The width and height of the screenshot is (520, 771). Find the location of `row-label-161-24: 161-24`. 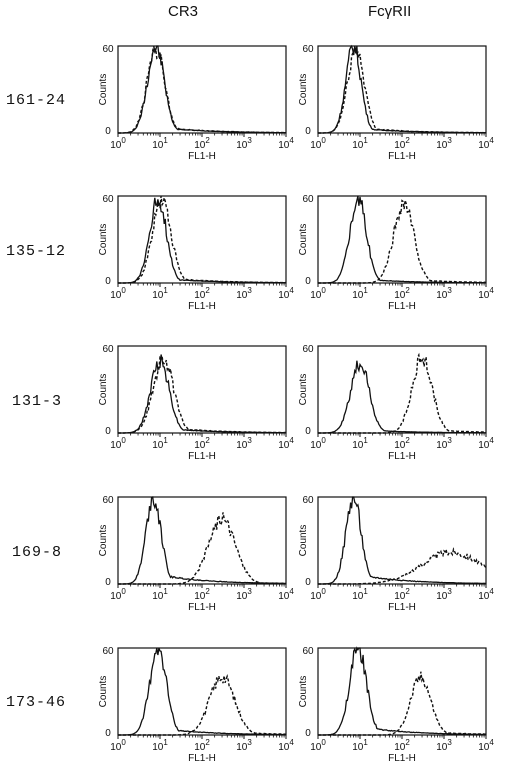

row-label-161-24: 161-24 is located at coordinates (36, 100).